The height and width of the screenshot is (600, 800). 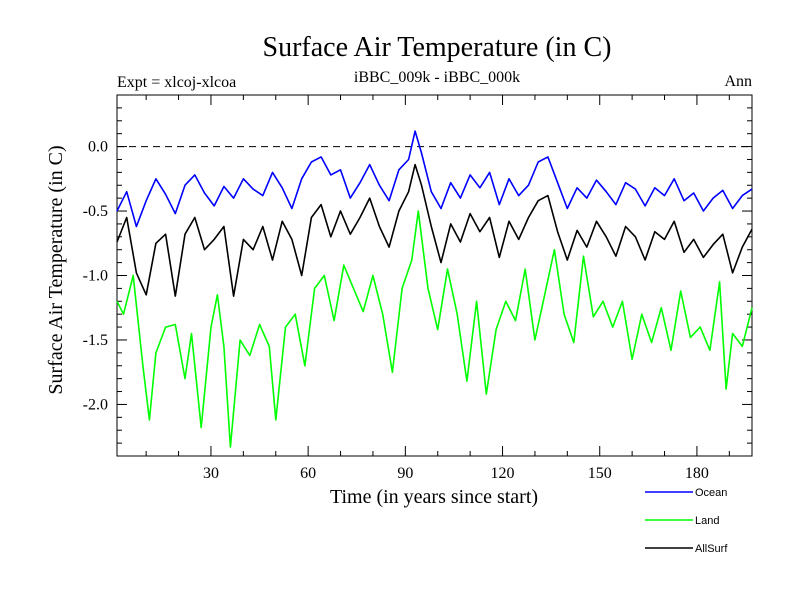 What do you see at coordinates (697, 473) in the screenshot?
I see `x-tick-label: 180` at bounding box center [697, 473].